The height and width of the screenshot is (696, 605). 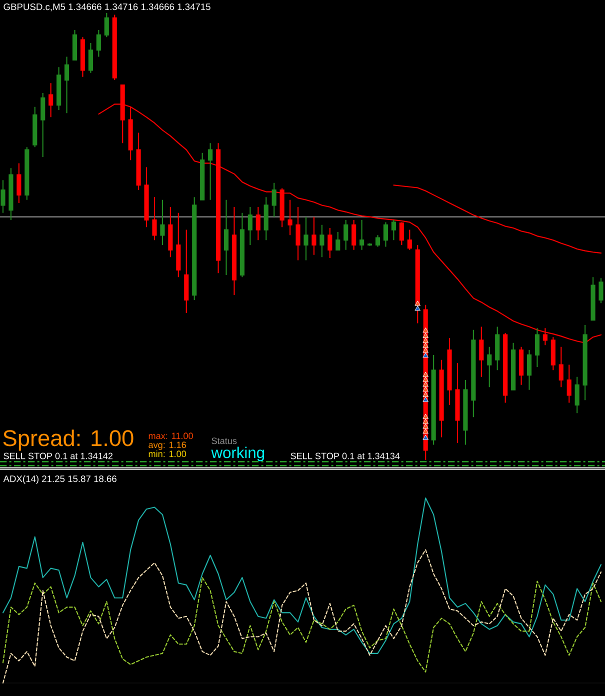 What do you see at coordinates (167, 454) in the screenshot?
I see `annotation: min: 1.00` at bounding box center [167, 454].